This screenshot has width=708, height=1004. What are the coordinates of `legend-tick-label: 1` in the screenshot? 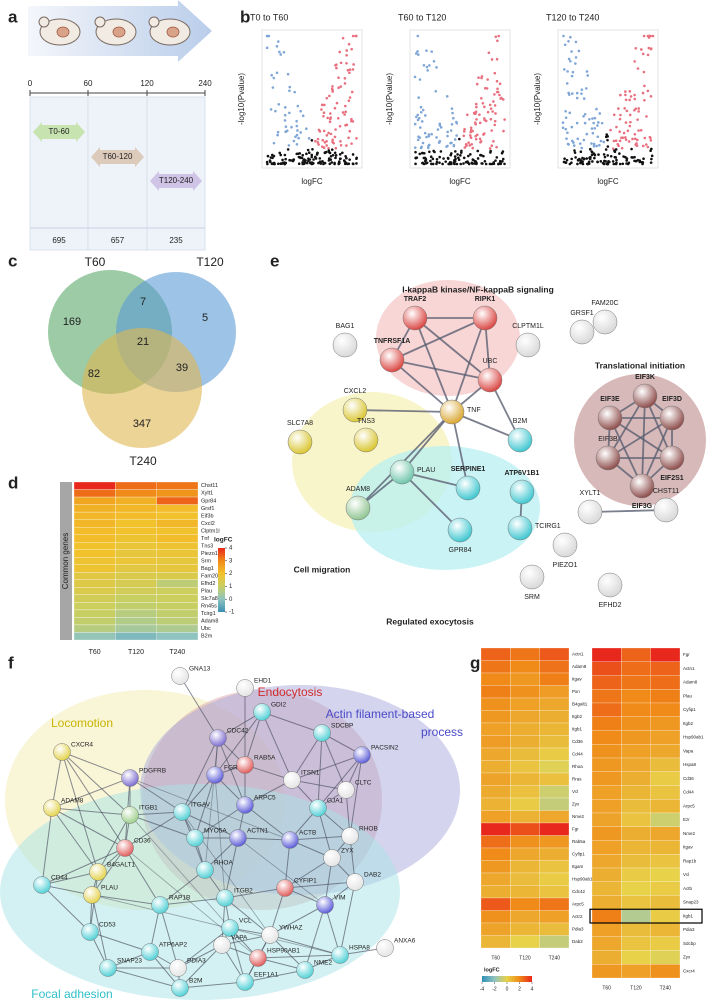 It's located at (231, 587).